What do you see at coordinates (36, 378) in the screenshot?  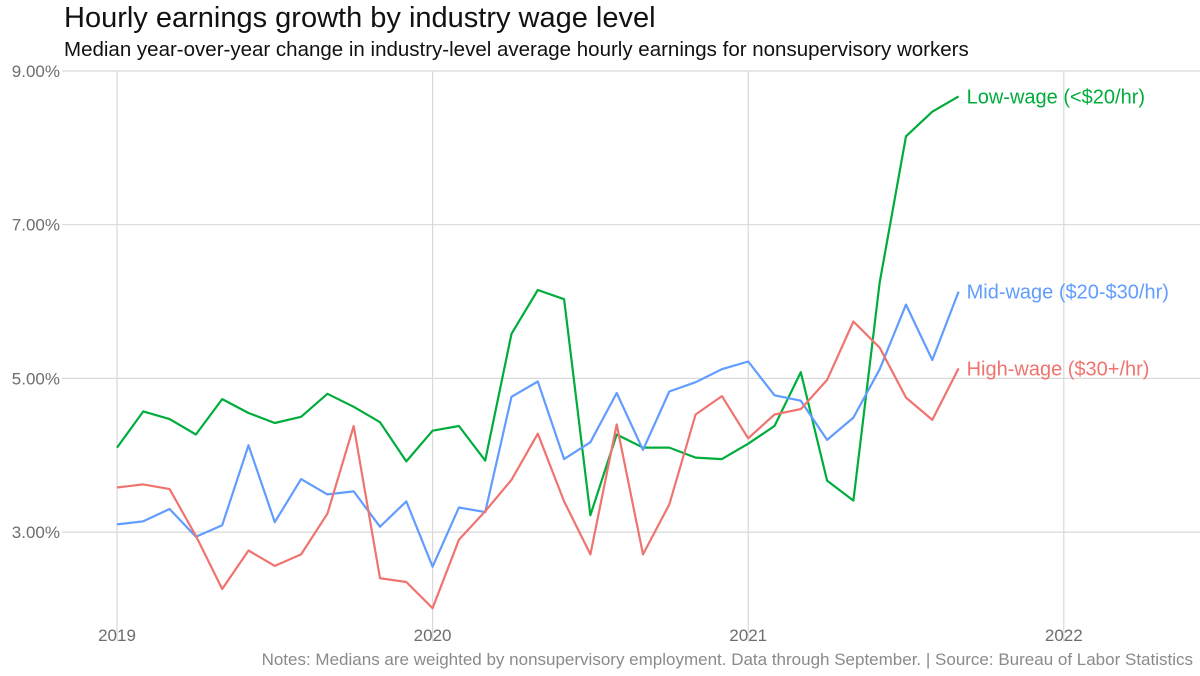 I see `y-tick-label: 5.00%` at bounding box center [36, 378].